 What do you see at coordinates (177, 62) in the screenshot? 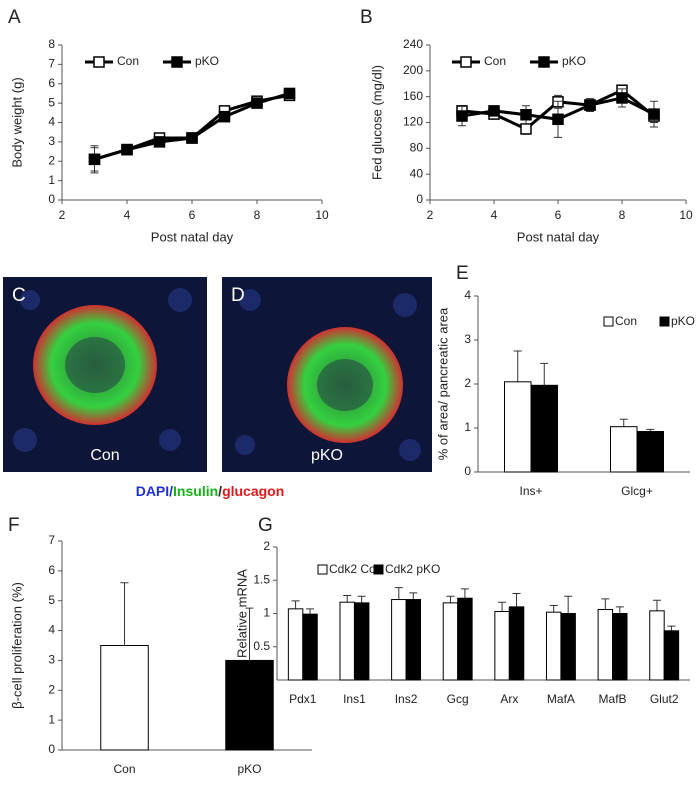
I see `legend-marker` at bounding box center [177, 62].